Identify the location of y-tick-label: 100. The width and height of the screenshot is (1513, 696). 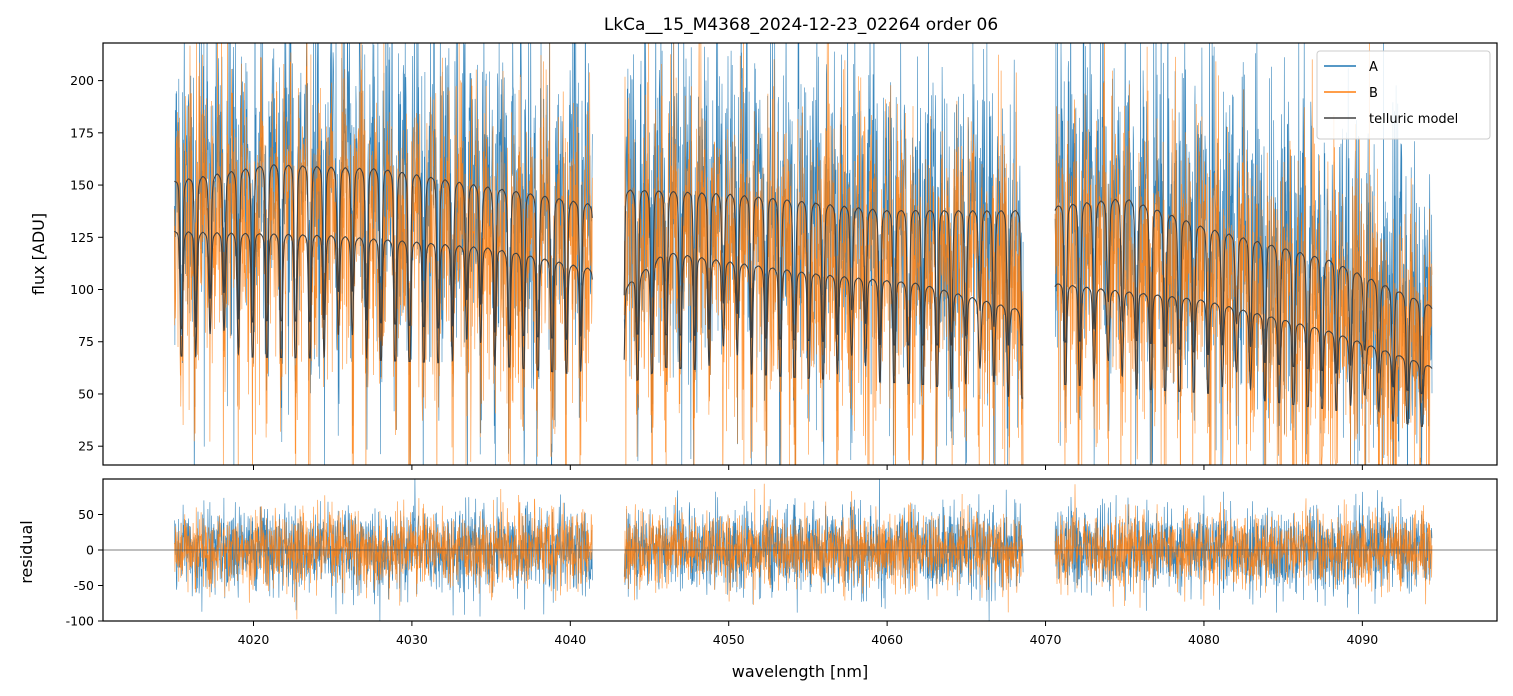
(82, 289).